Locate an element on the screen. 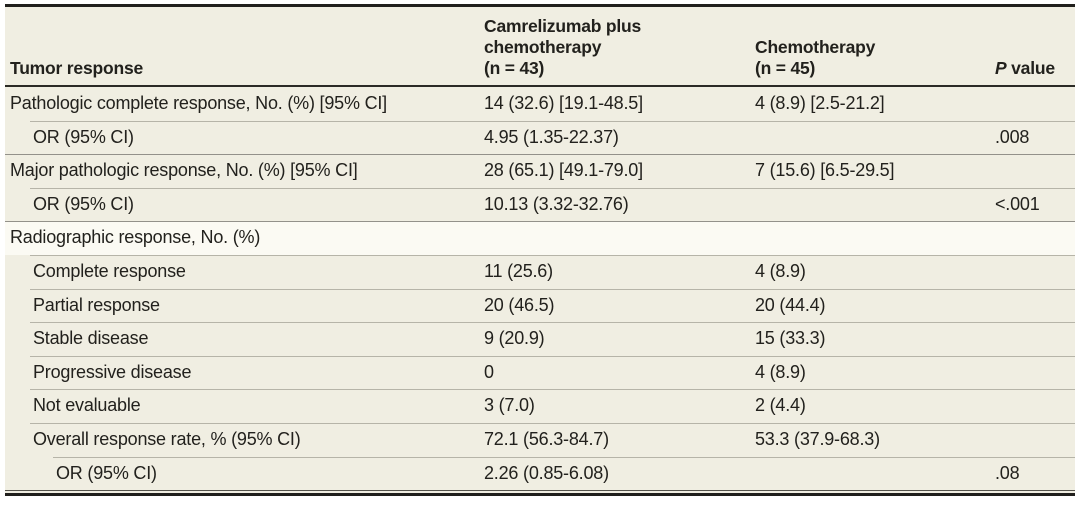  table-row: OR (95% CI) 4.95 (1.35-22.37) .008 is located at coordinates (540, 137).